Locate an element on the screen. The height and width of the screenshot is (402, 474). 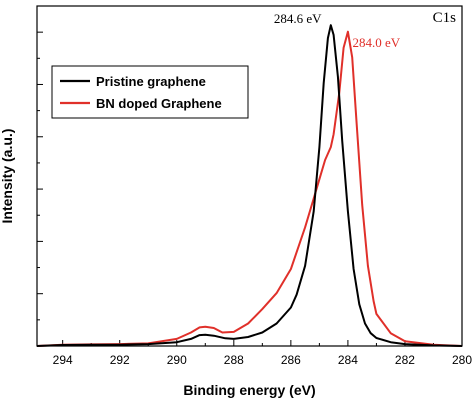
legend-label-bn-doped: BN doped Graphene is located at coordinates (159, 103).